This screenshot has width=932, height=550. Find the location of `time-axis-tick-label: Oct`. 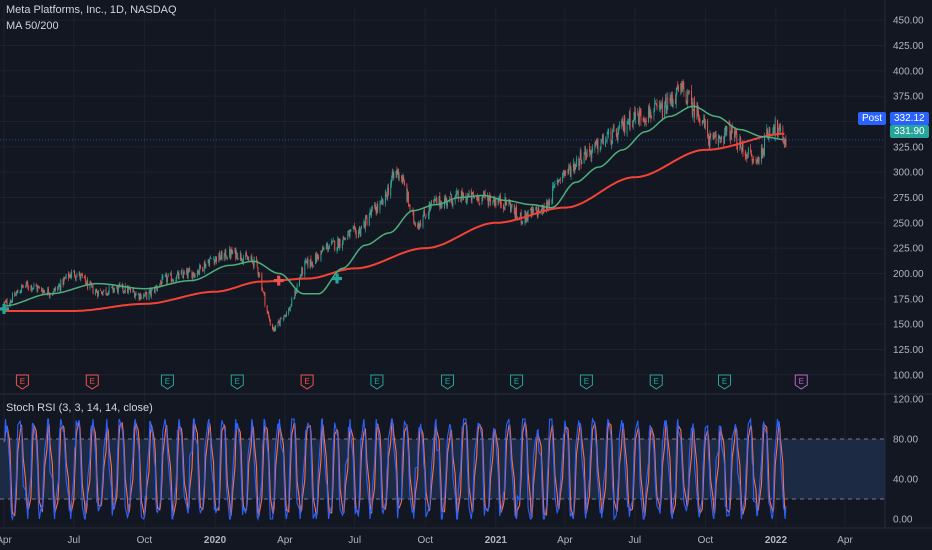

time-axis-tick-label: Oct is located at coordinates (145, 540).